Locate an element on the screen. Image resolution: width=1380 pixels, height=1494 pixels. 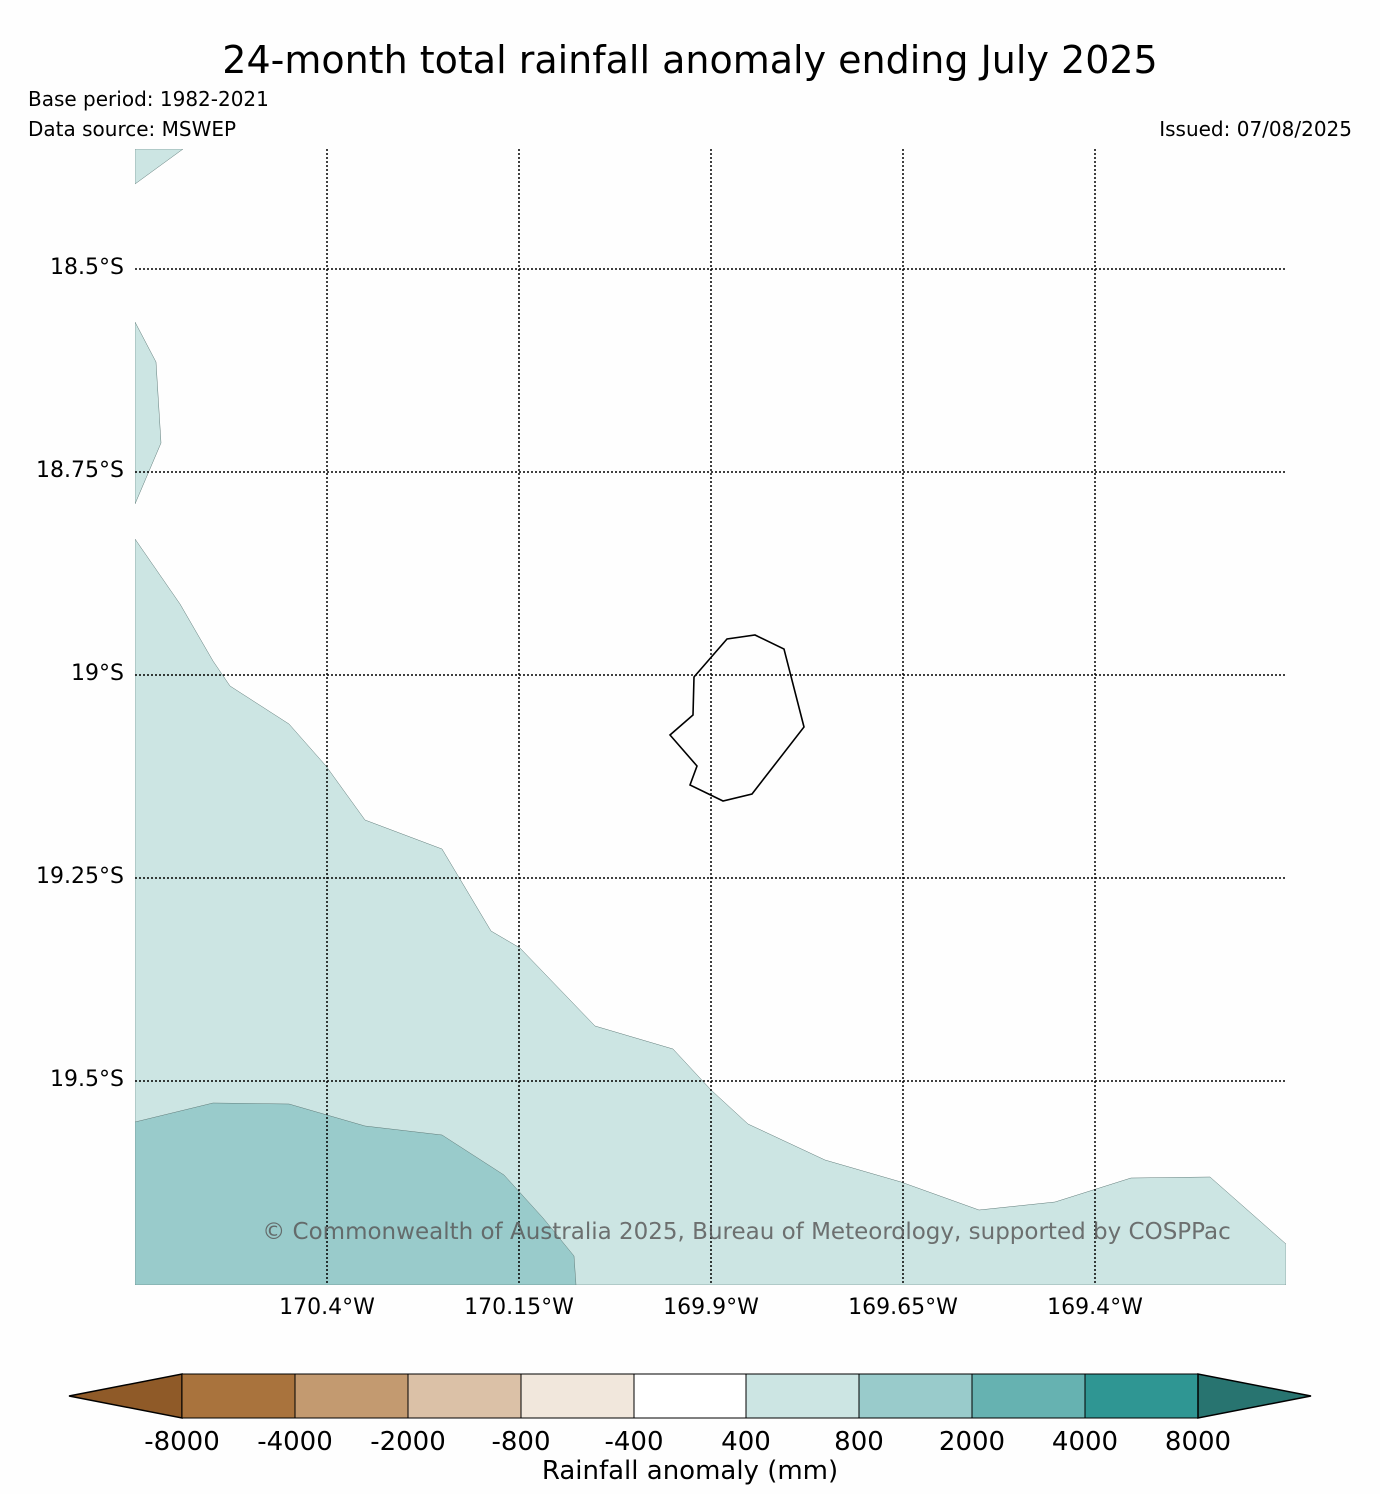
colorbar-title: Rainfall anomaly (mm) is located at coordinates (690, 1471).